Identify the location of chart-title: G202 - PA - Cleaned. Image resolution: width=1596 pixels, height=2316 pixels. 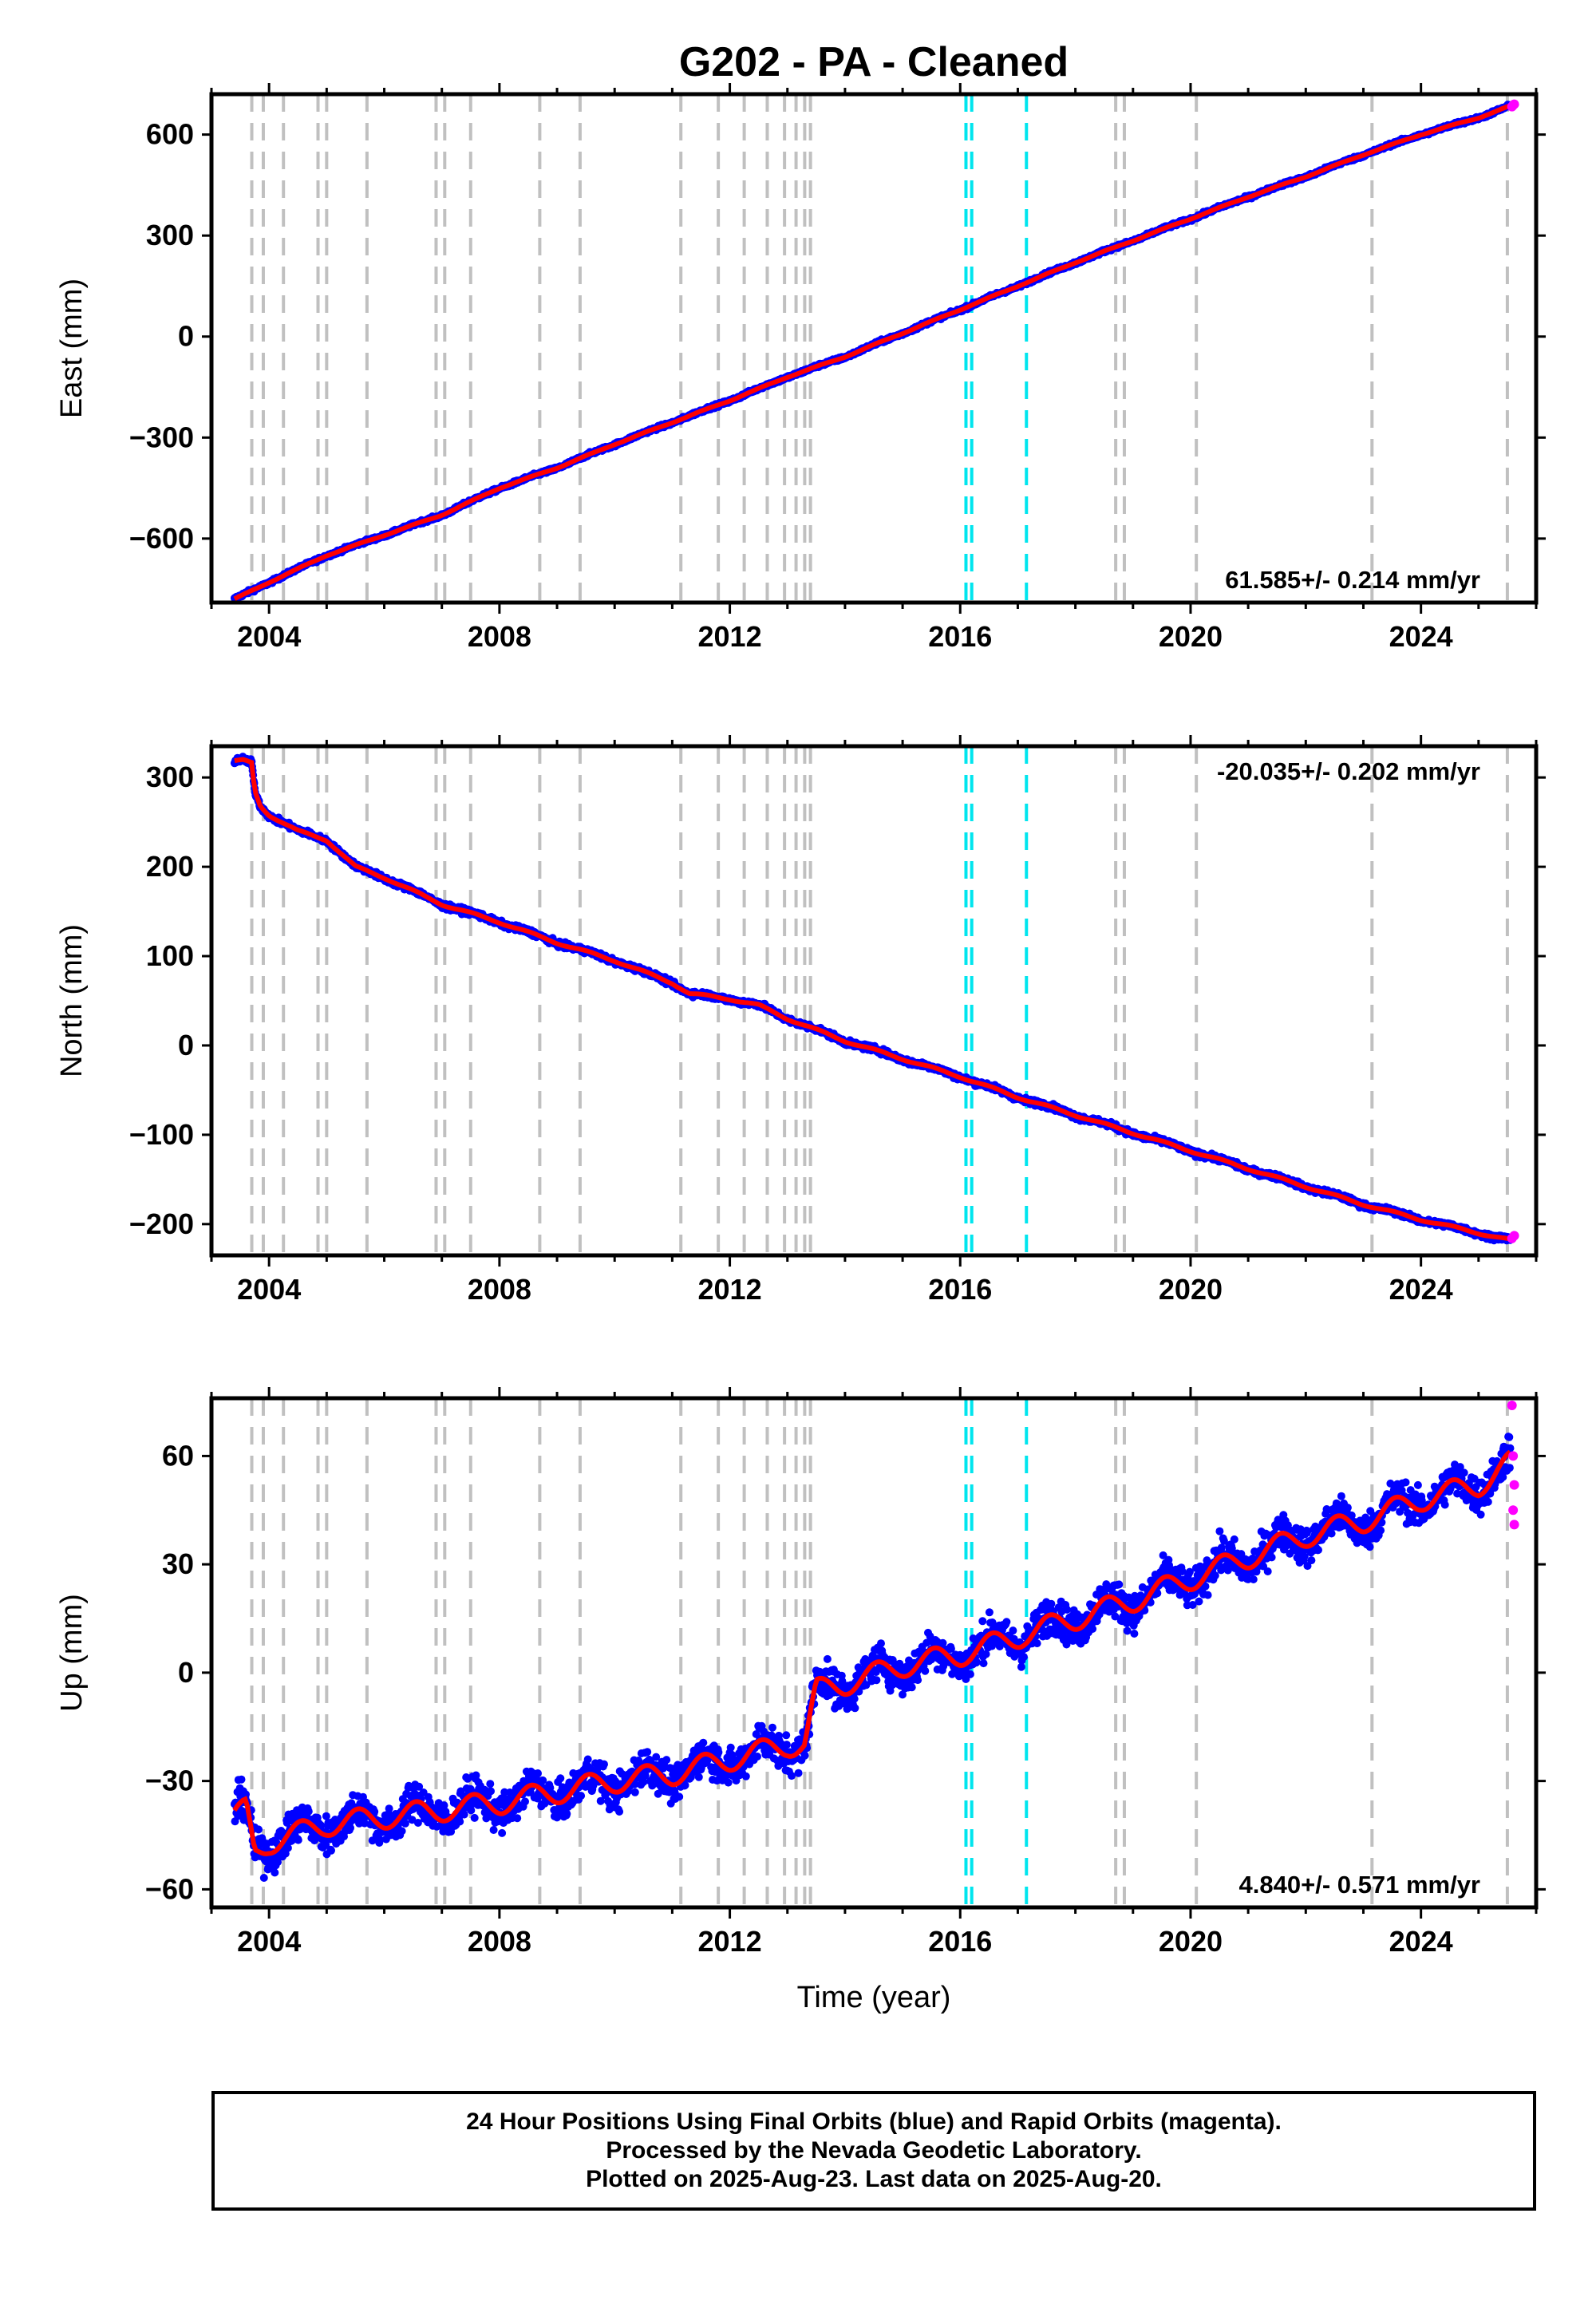
(874, 62).